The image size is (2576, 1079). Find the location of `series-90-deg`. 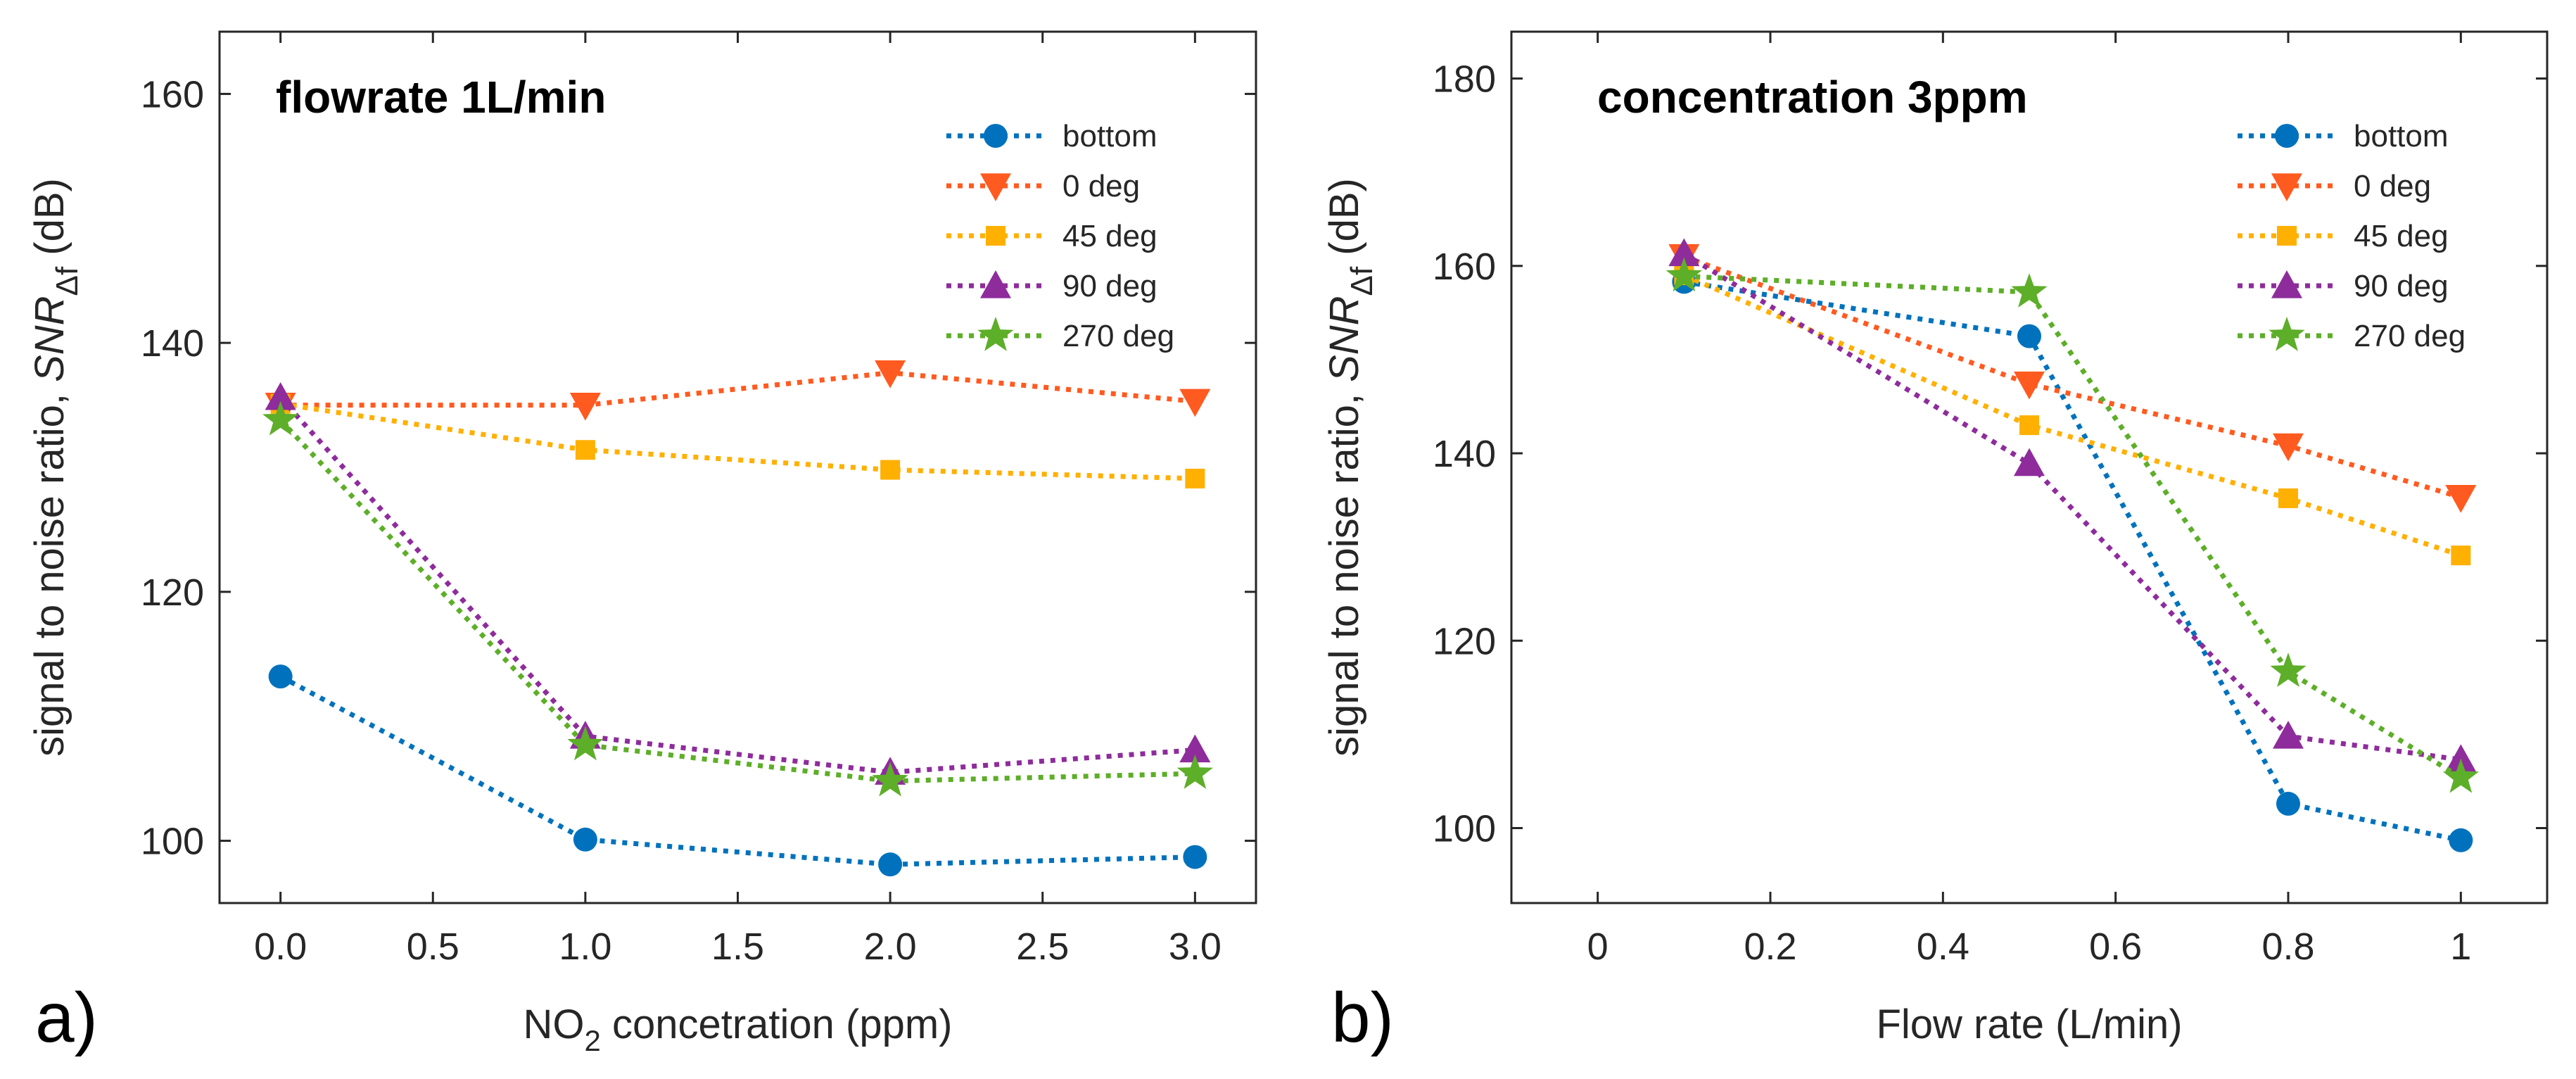

series-90-deg is located at coordinates (738, 583).